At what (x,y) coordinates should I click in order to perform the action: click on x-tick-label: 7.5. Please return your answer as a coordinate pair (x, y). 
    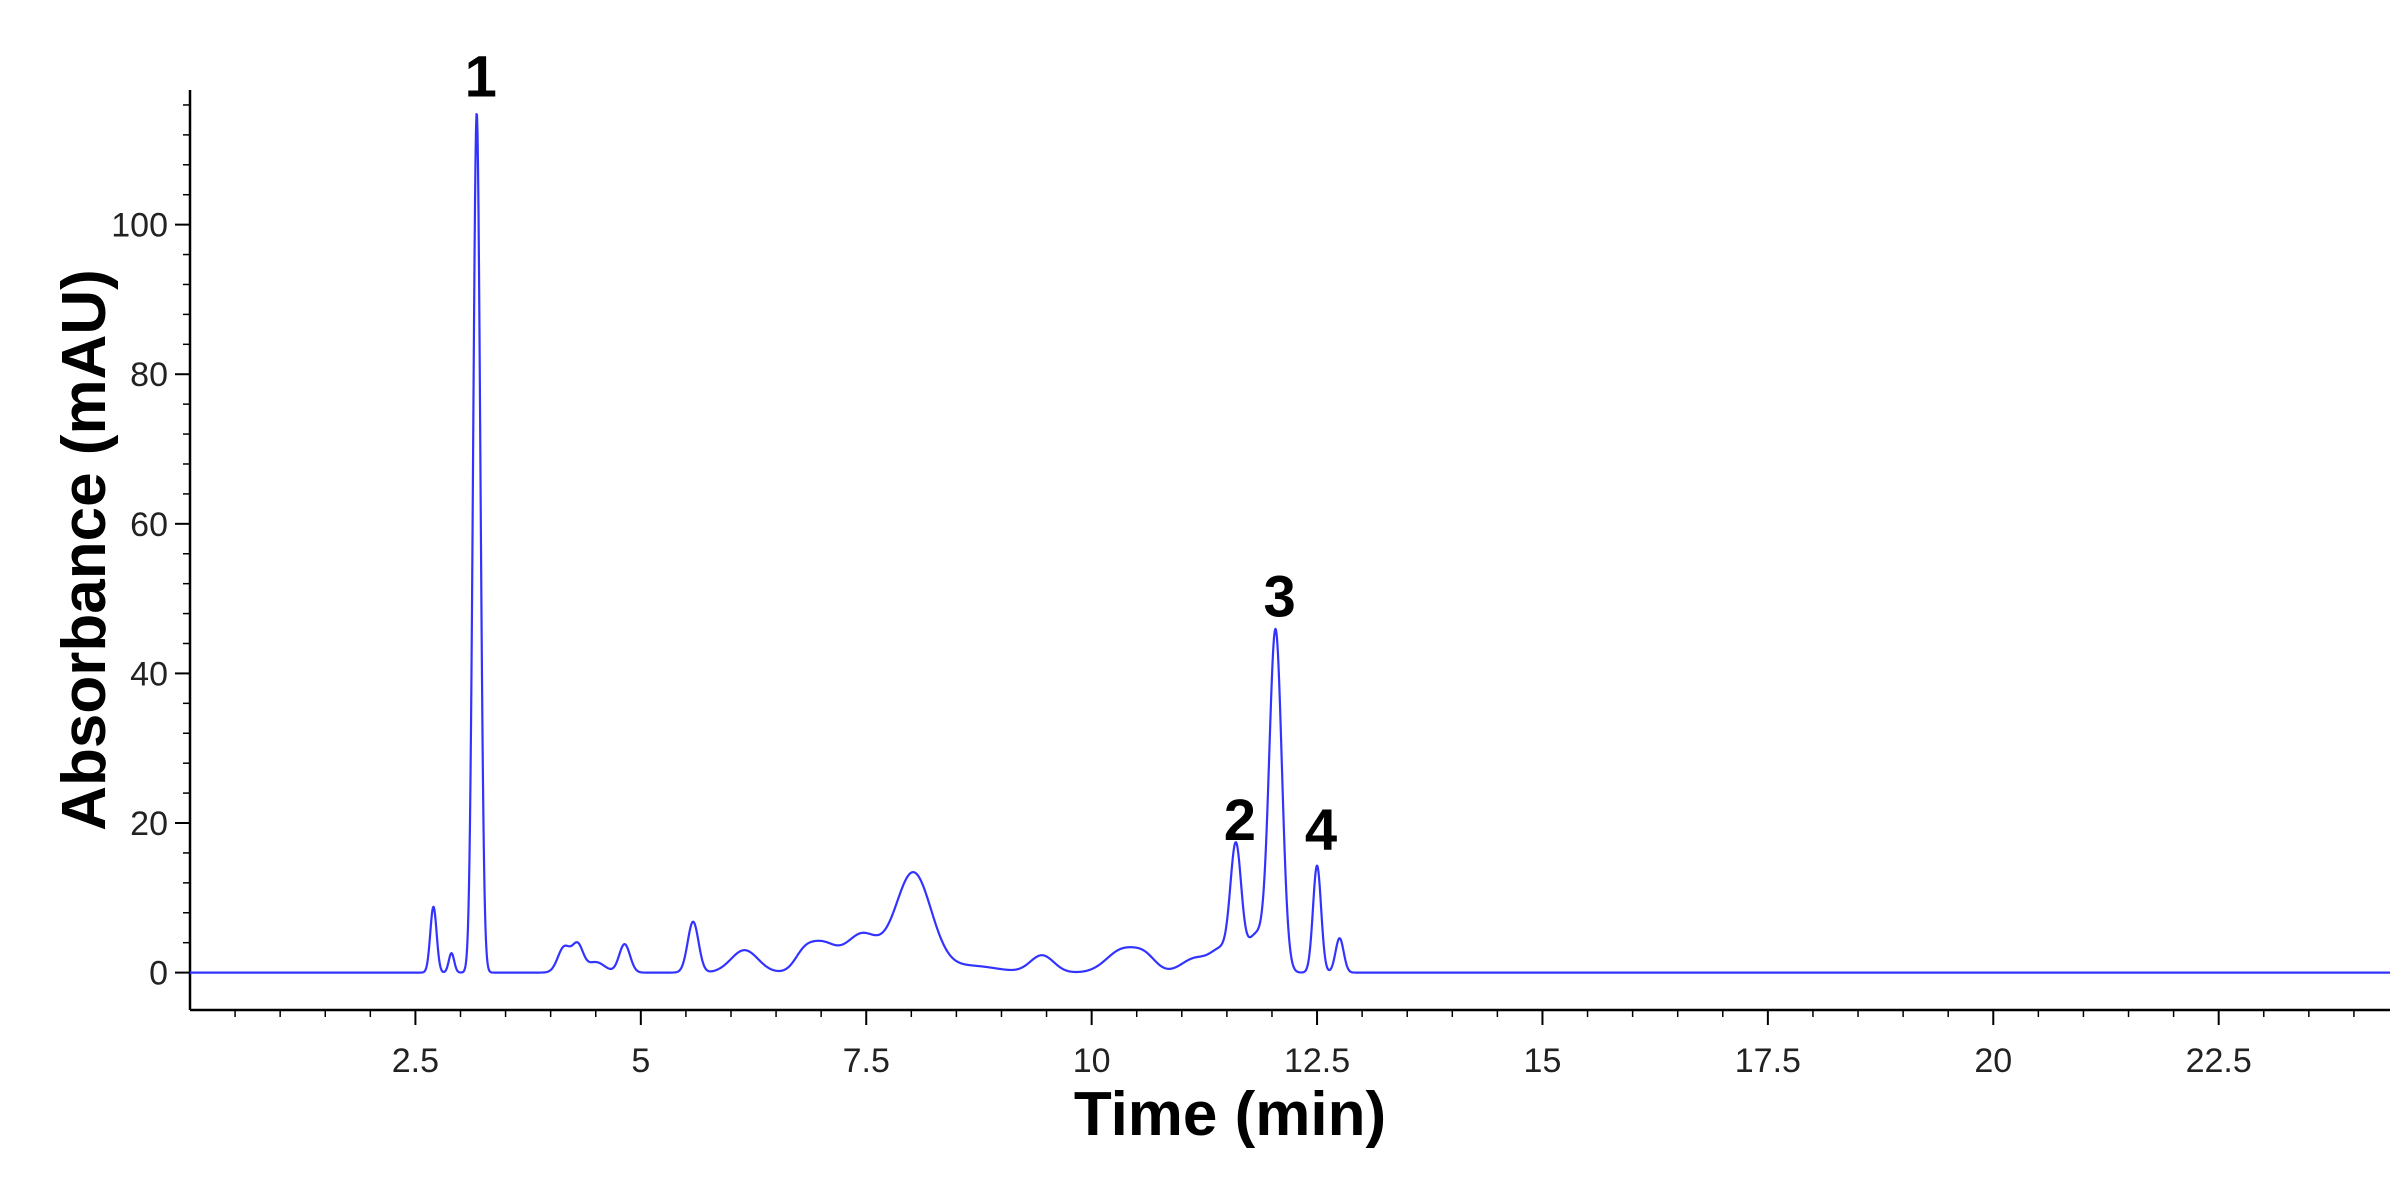
    Looking at the image, I should click on (866, 1061).